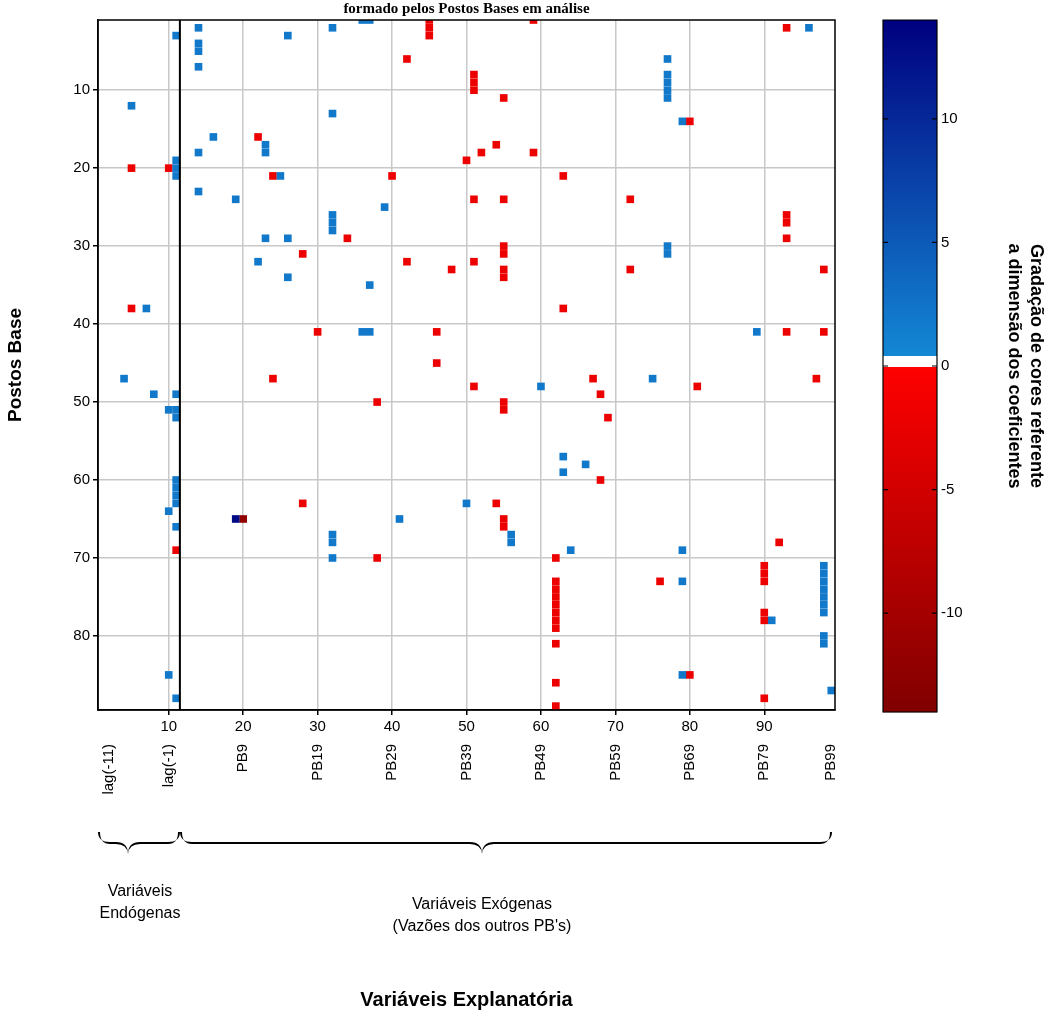  I want to click on y-tick-label: 50, so click(81, 401).